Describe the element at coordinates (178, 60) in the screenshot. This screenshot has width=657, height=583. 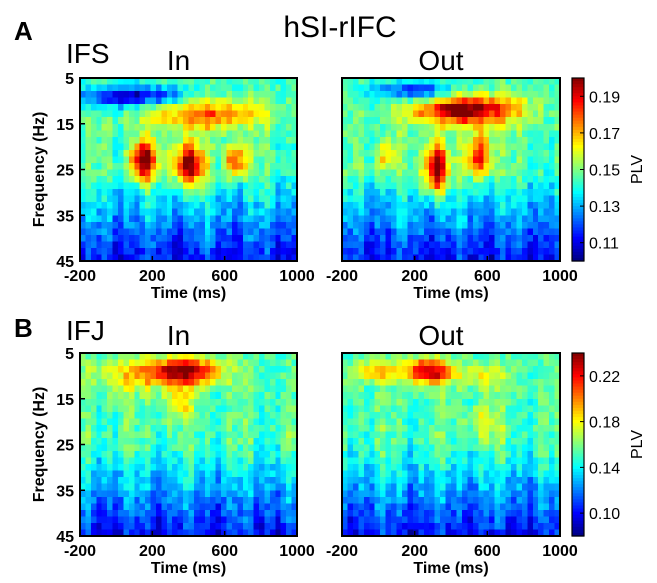
I see `panel-title: In` at that location.